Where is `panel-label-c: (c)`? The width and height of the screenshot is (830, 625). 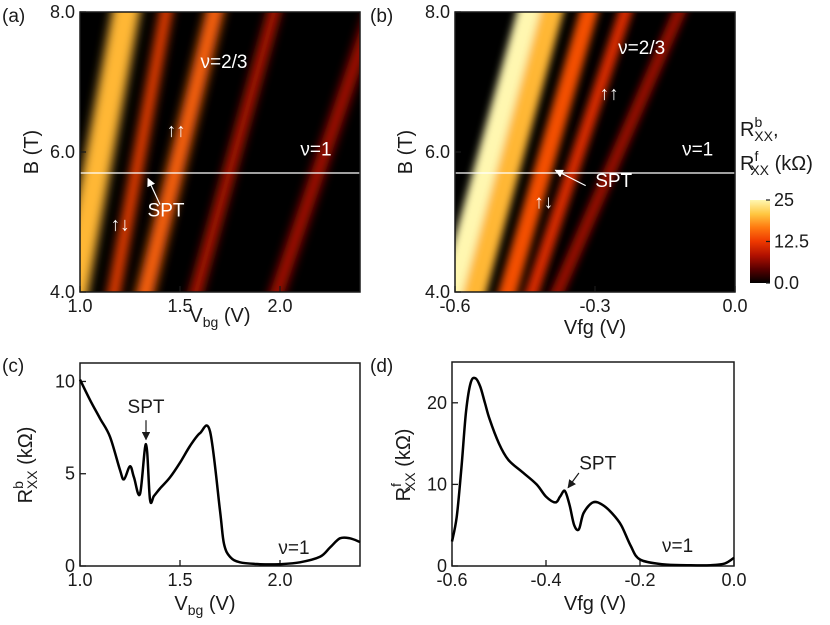
panel-label-c: (c) is located at coordinates (13, 366).